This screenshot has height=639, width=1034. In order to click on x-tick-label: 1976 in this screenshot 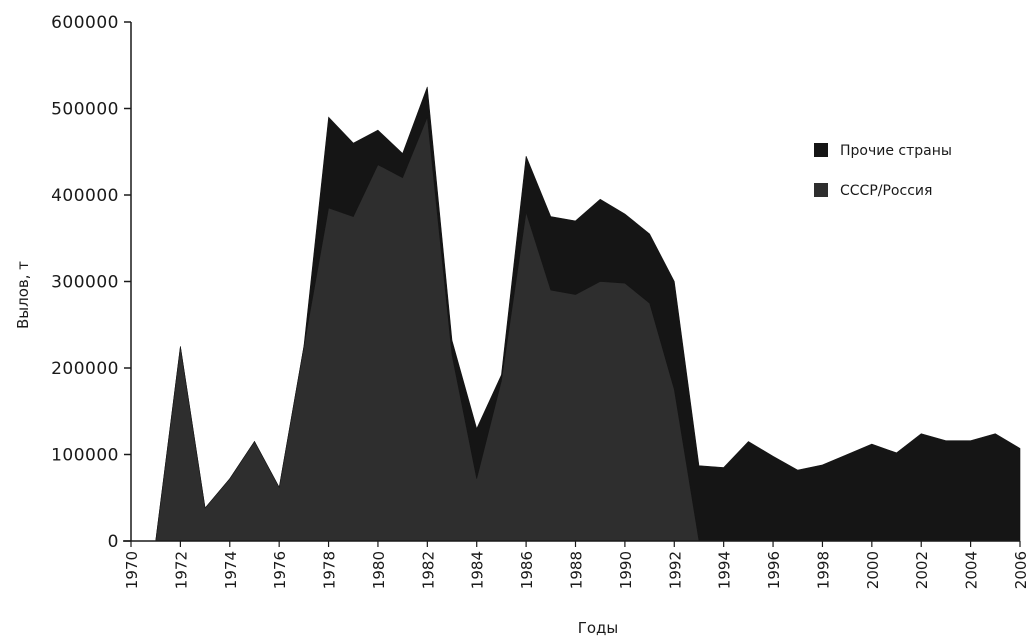, I will do `click(280, 570)`.